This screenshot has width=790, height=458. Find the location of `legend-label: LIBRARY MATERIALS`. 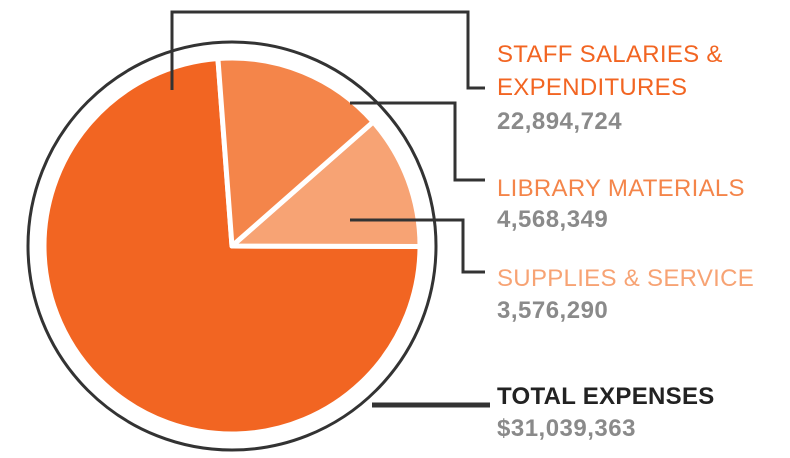

legend-label: LIBRARY MATERIALS is located at coordinates (621, 188).